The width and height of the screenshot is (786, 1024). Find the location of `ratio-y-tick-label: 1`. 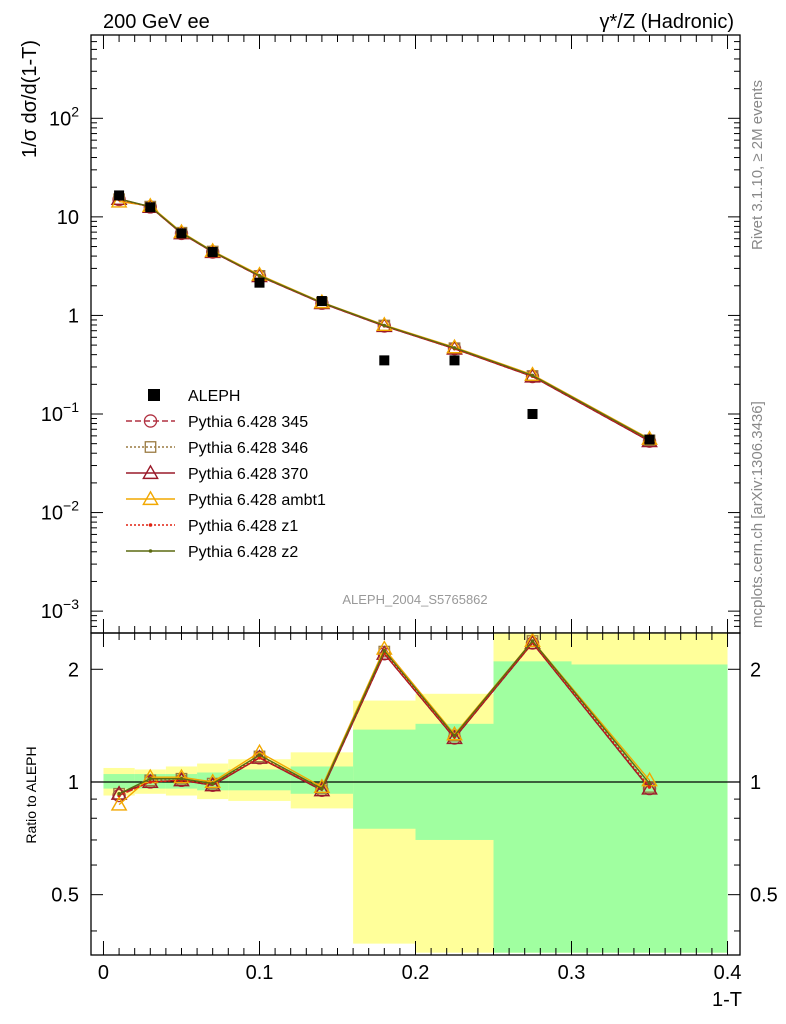

ratio-y-tick-label: 1 is located at coordinates (73, 783).